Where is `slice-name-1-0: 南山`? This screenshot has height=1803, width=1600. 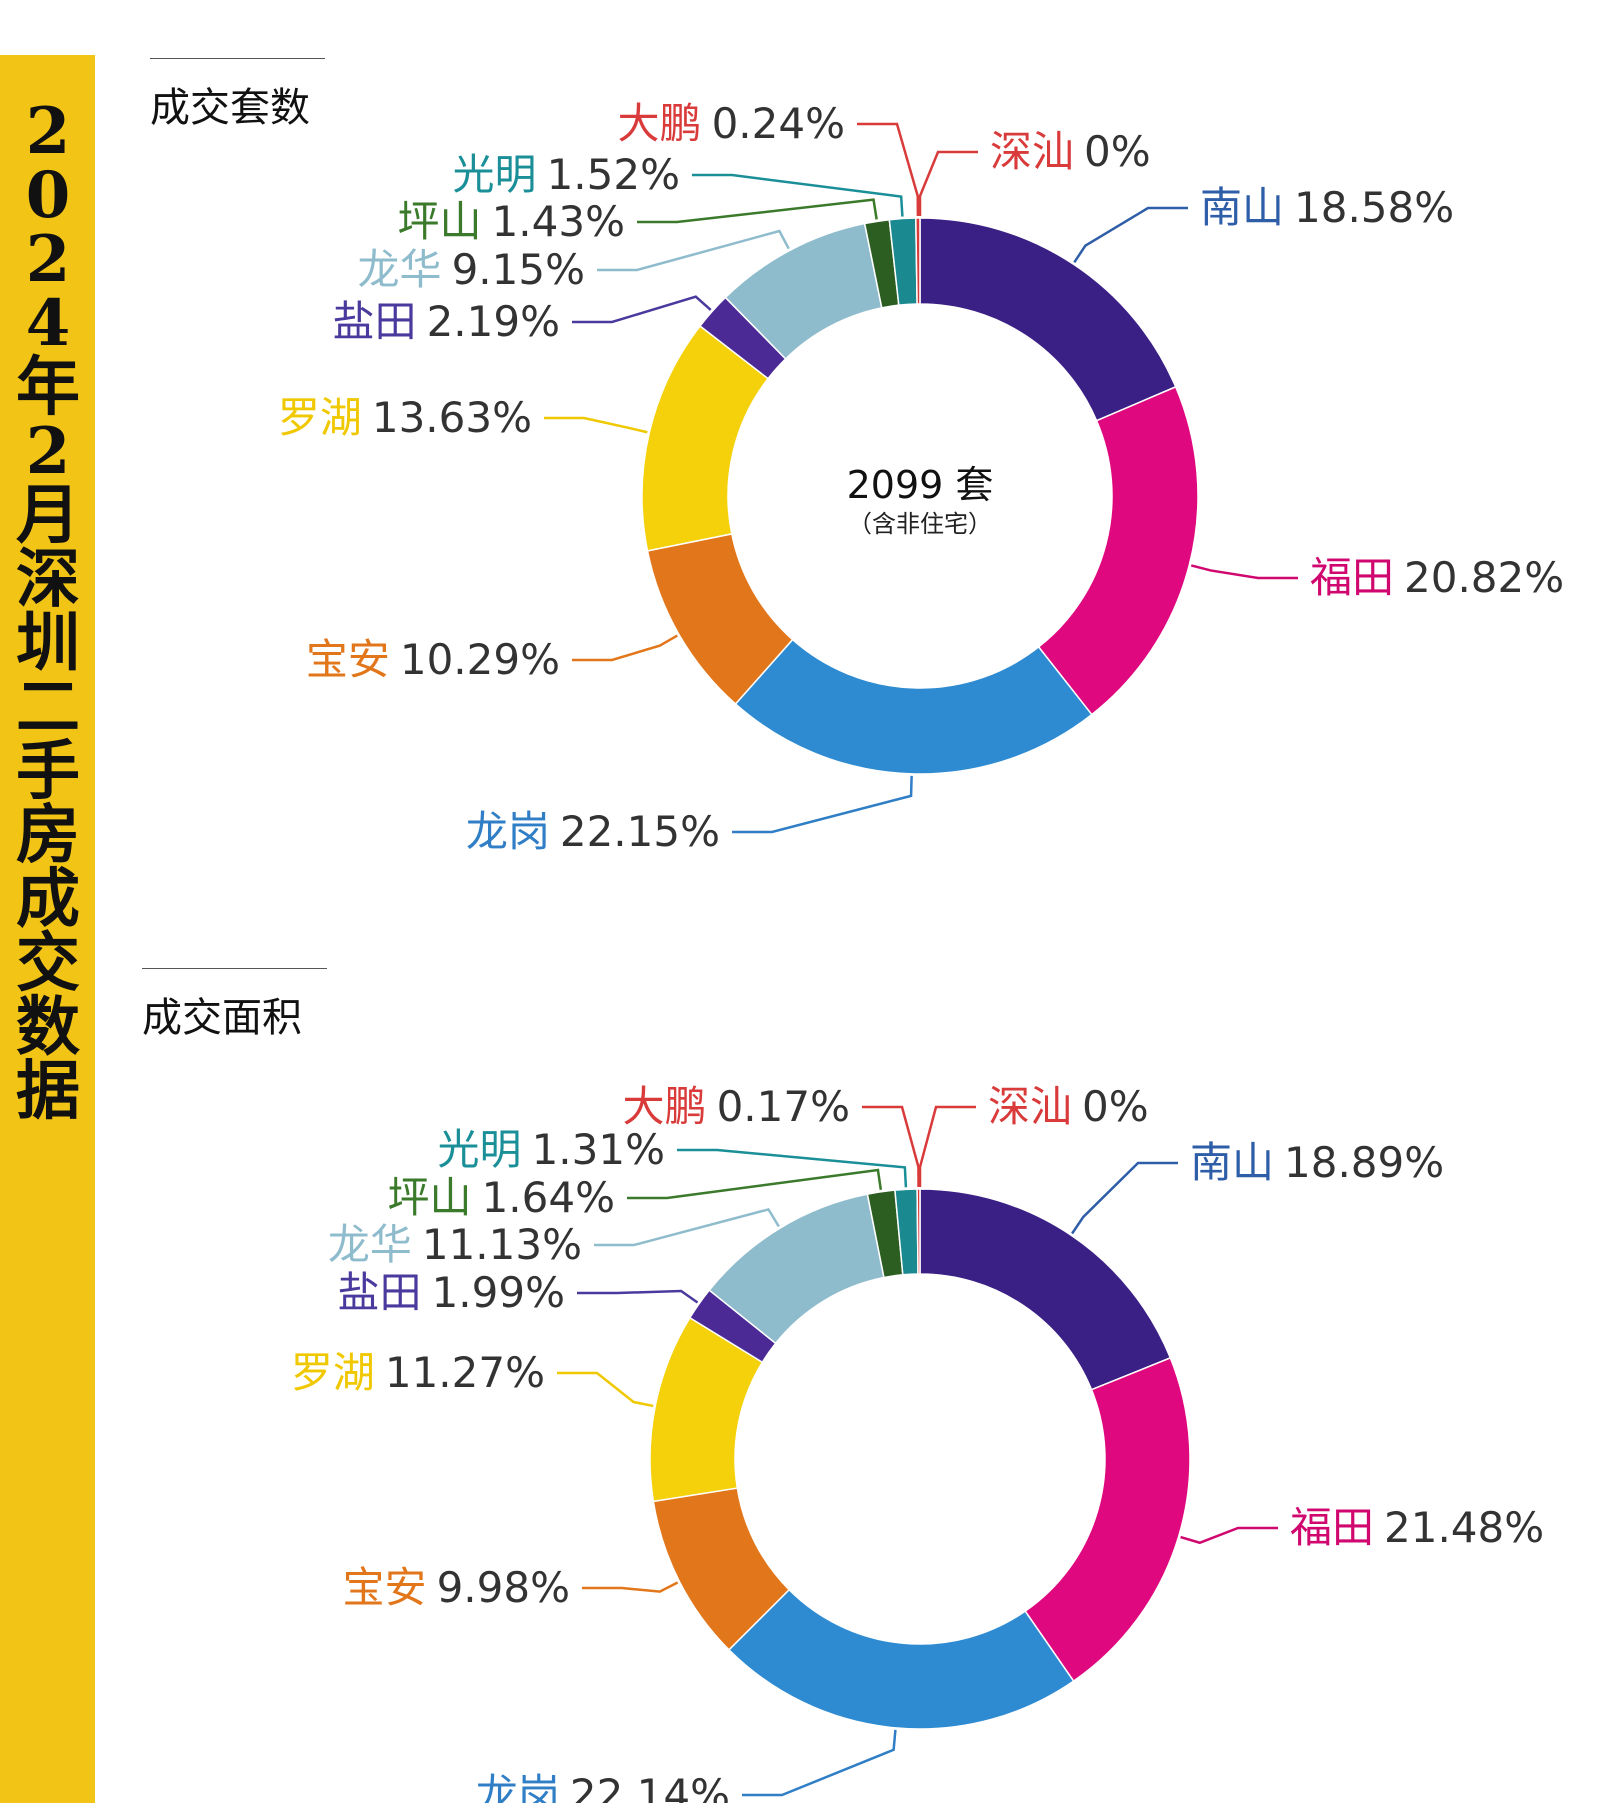 slice-name-1-0: 南山 is located at coordinates (1232, 1162).